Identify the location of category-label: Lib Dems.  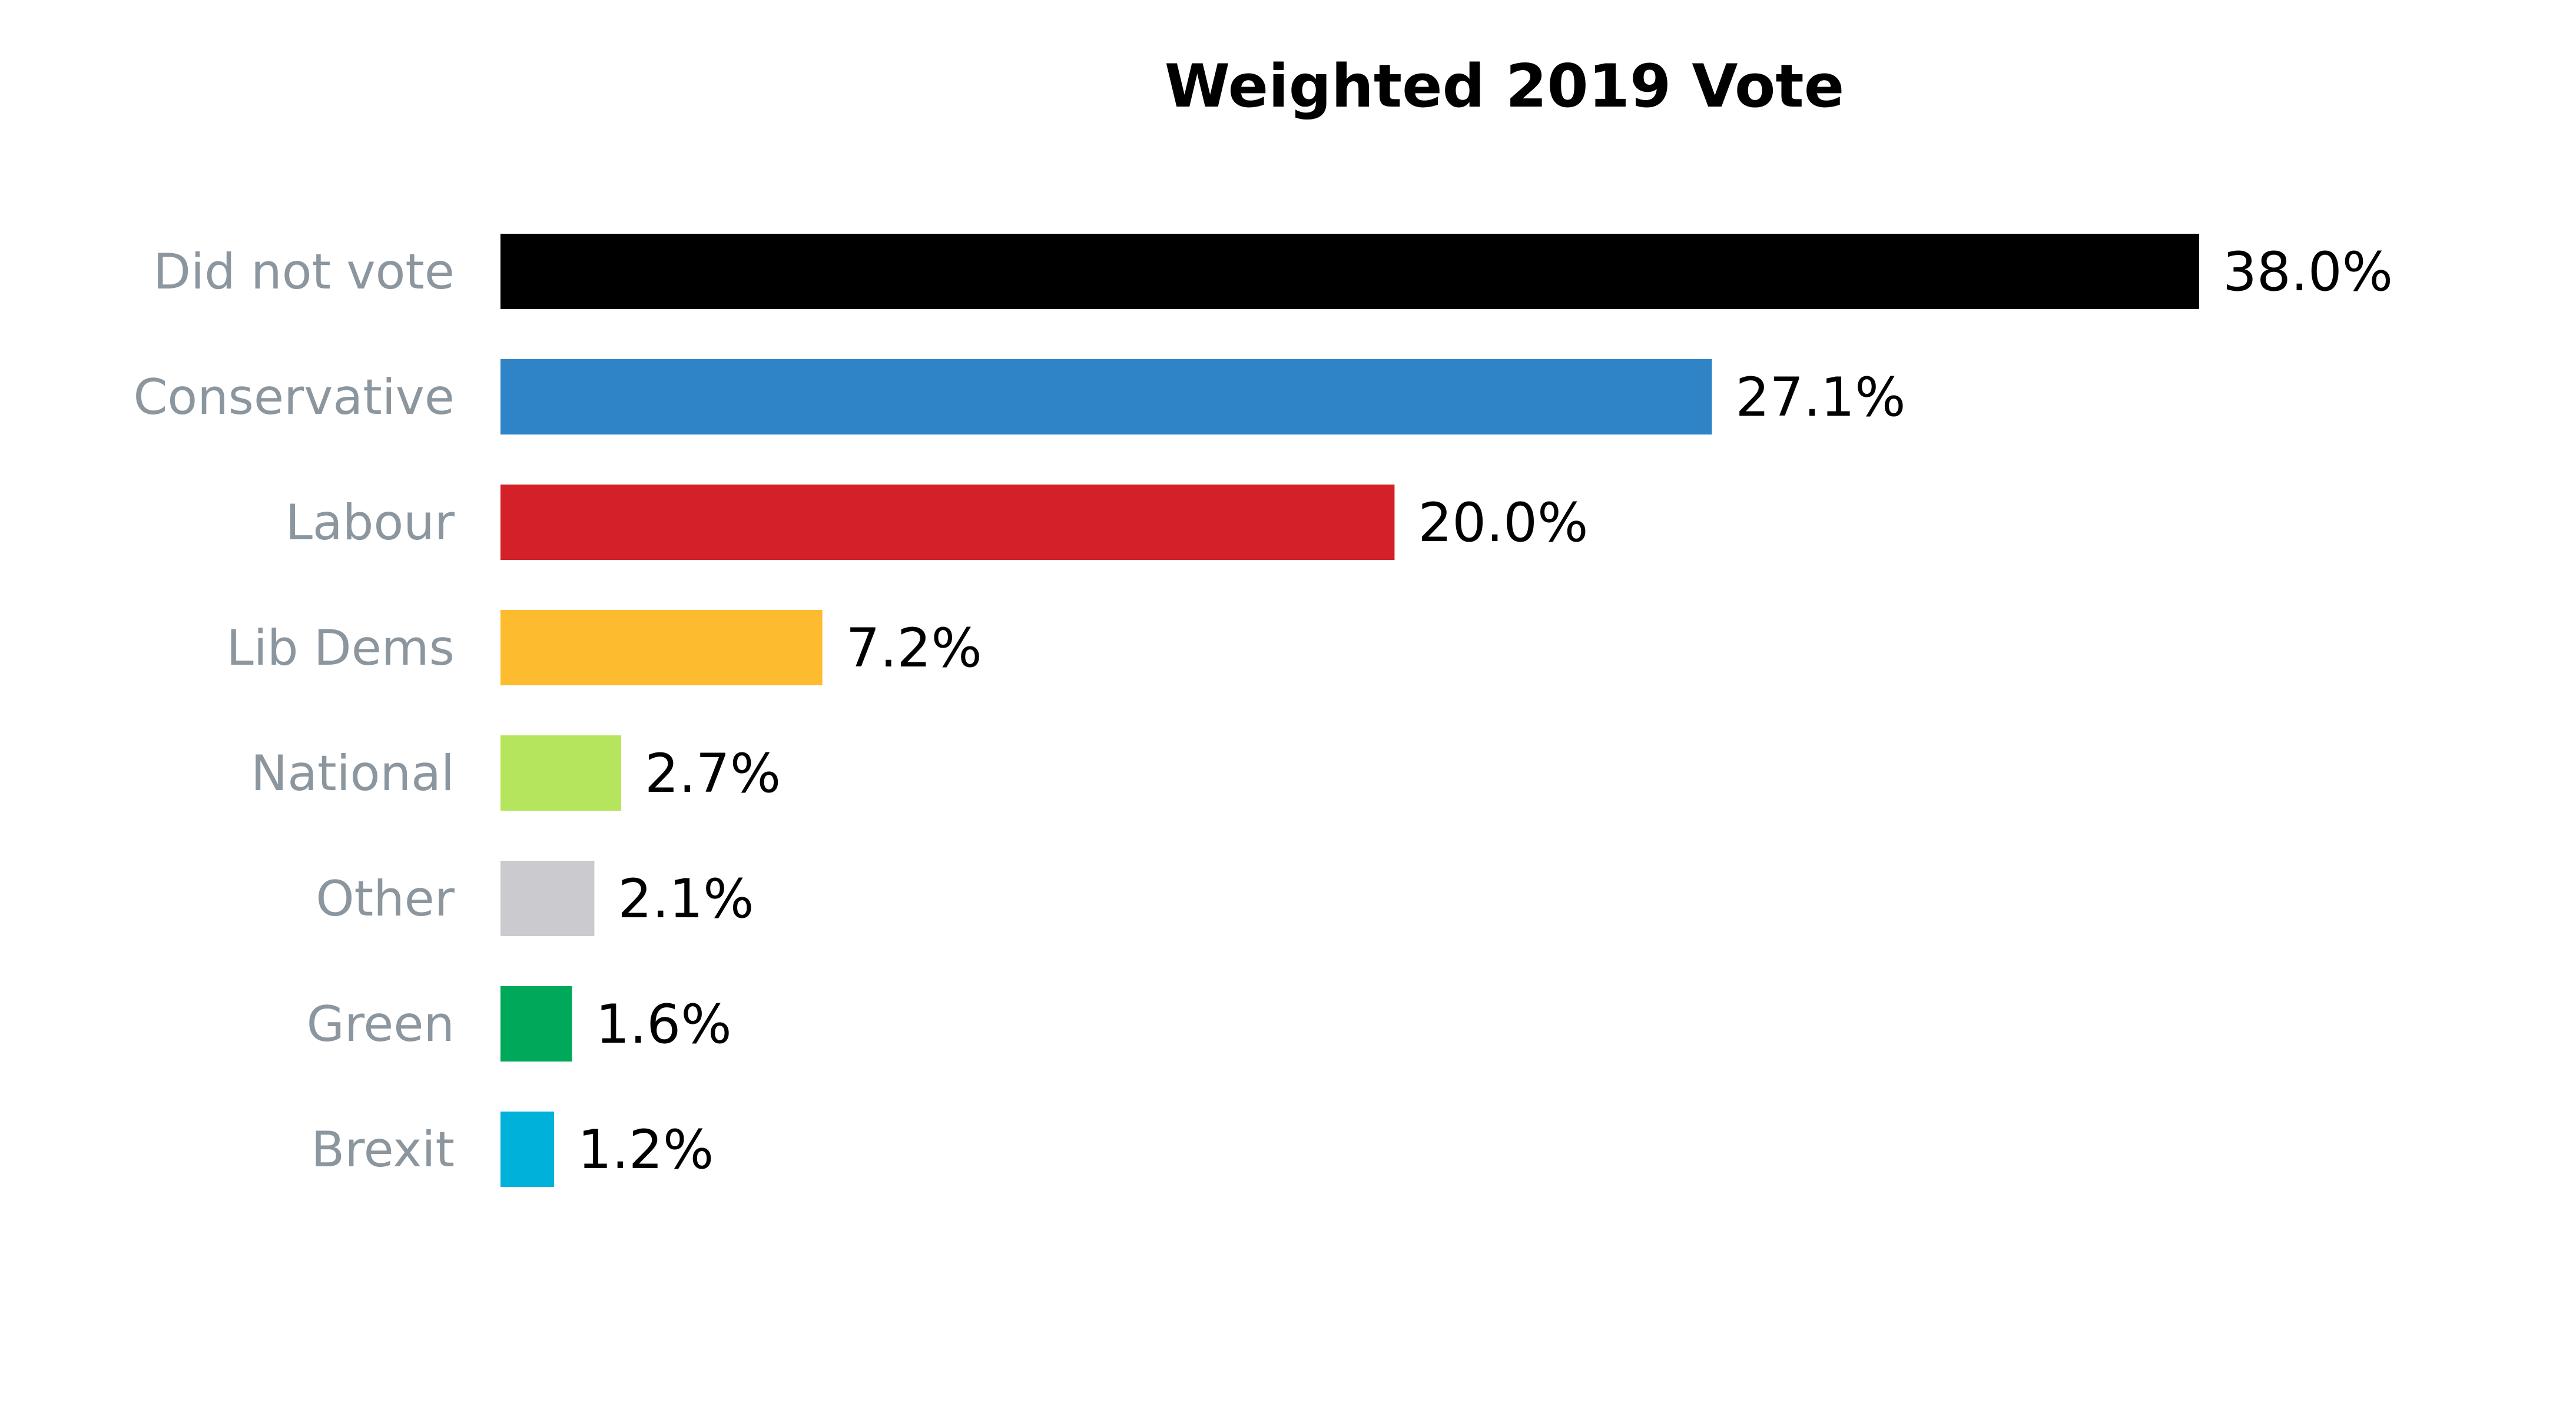
(341, 647).